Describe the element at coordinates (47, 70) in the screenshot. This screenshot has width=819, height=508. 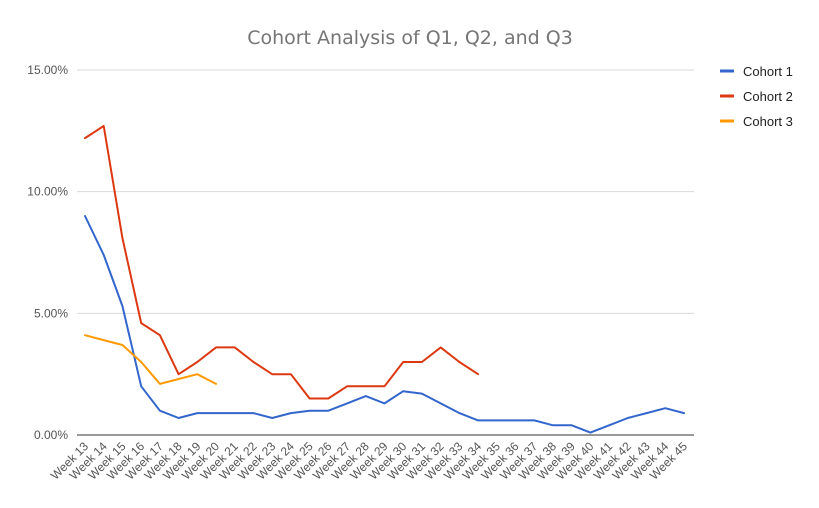
I see `y-tick-label: 15.00%` at that location.